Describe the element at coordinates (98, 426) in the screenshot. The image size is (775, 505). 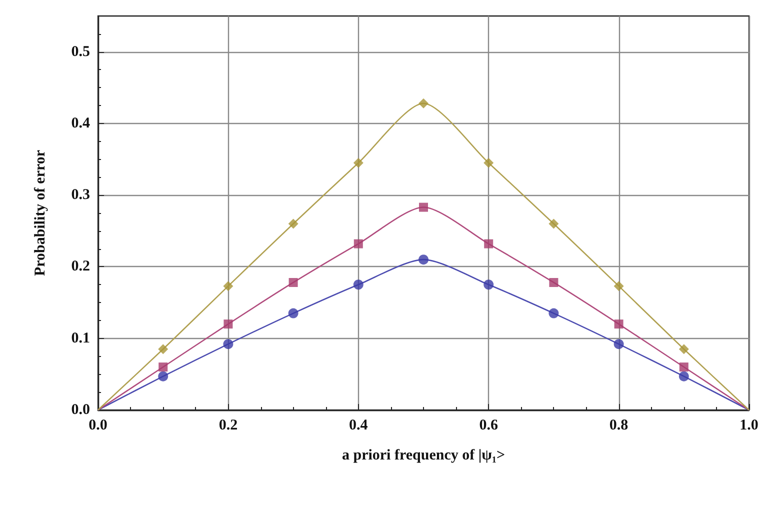
I see `x-tick-label: 0.0` at that location.